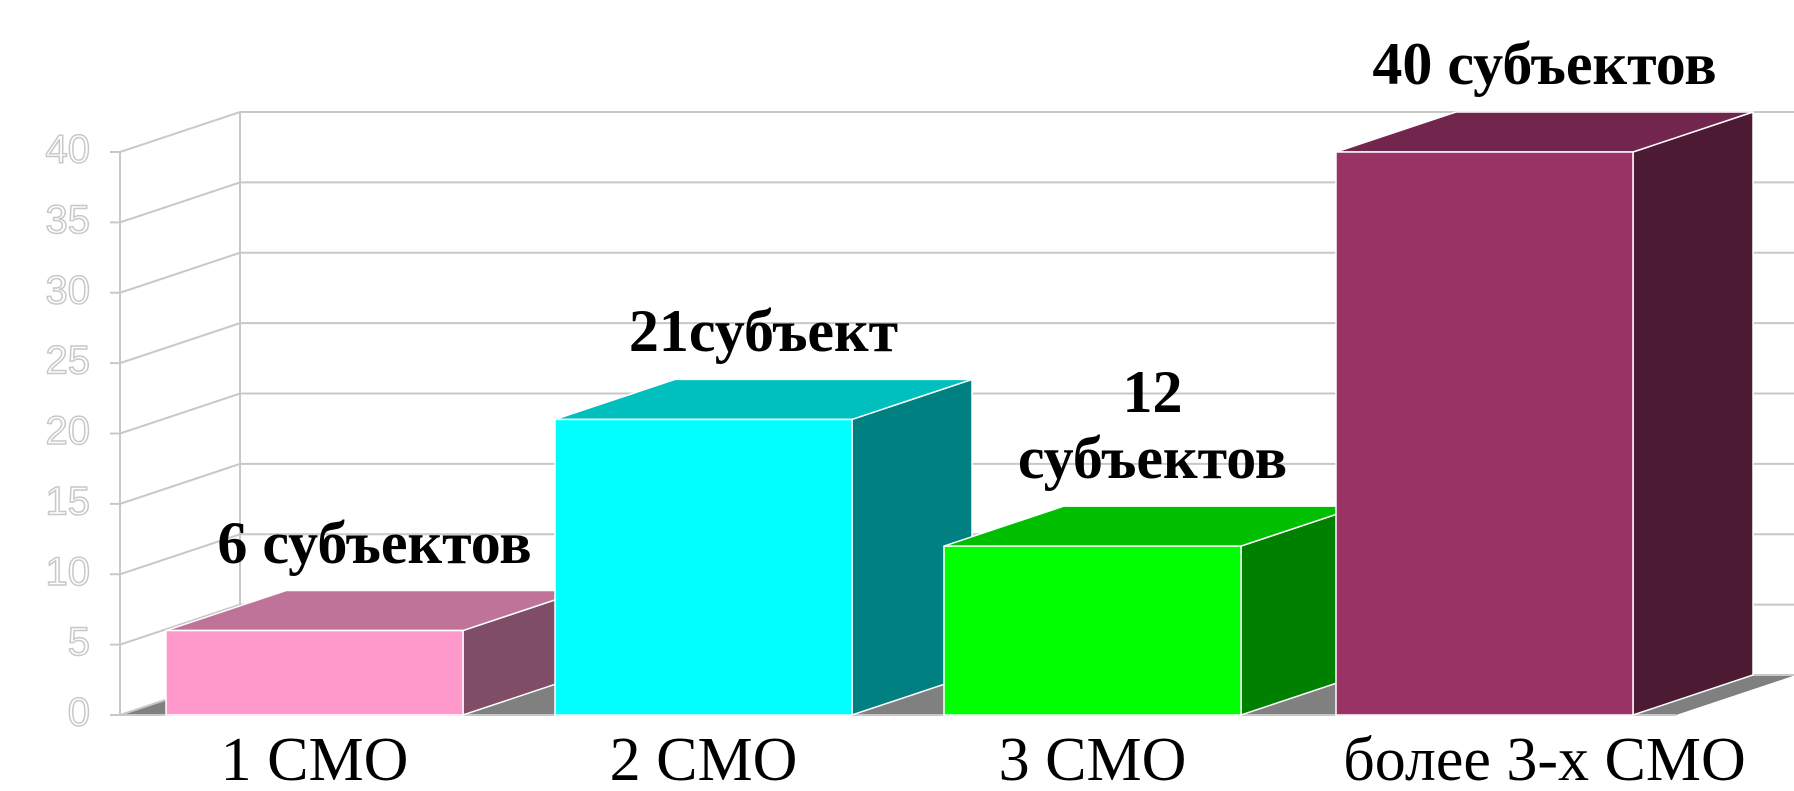 The image size is (1794, 791). What do you see at coordinates (79, 642) in the screenshot?
I see `y-tick-label: 5` at bounding box center [79, 642].